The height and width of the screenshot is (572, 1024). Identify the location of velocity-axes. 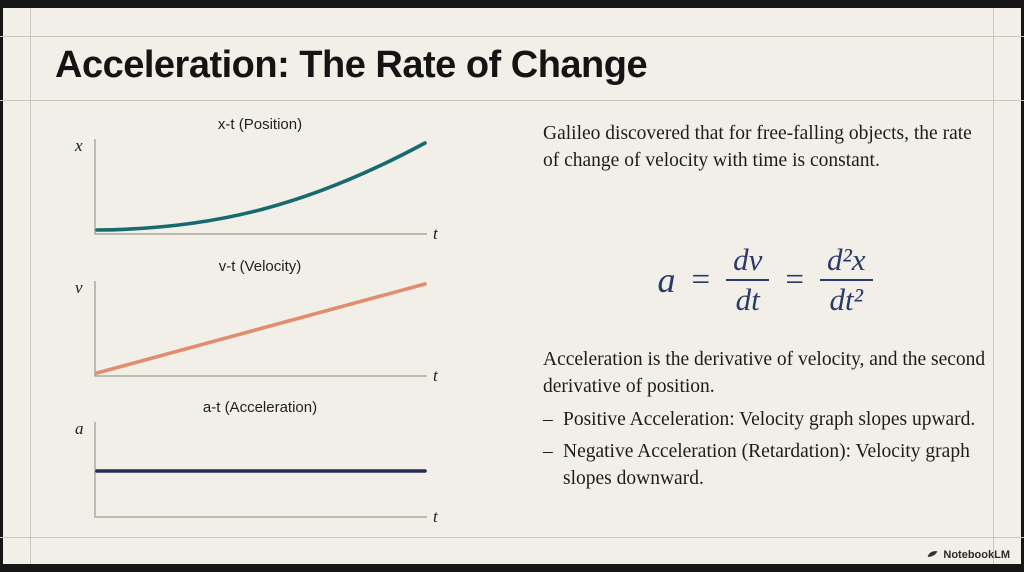
(260, 329).